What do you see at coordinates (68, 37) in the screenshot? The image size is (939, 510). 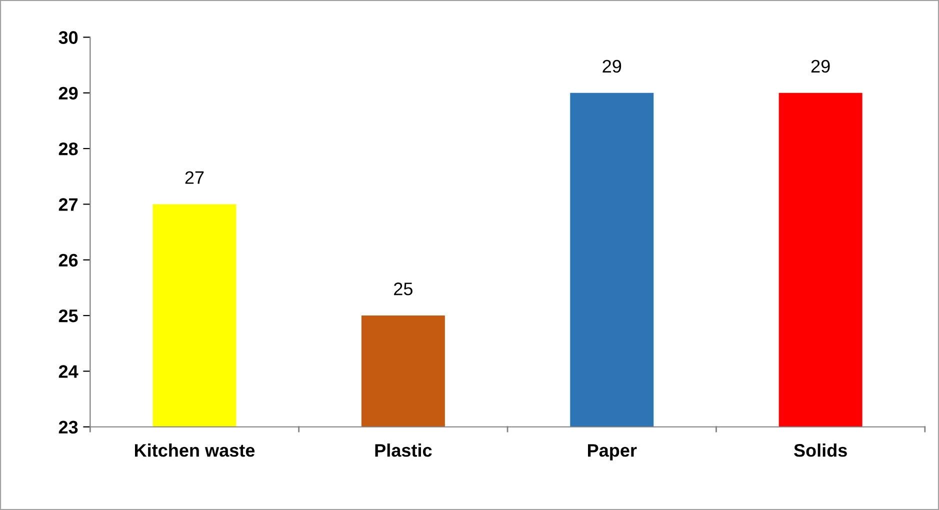 I see `y-tick-label: 30` at bounding box center [68, 37].